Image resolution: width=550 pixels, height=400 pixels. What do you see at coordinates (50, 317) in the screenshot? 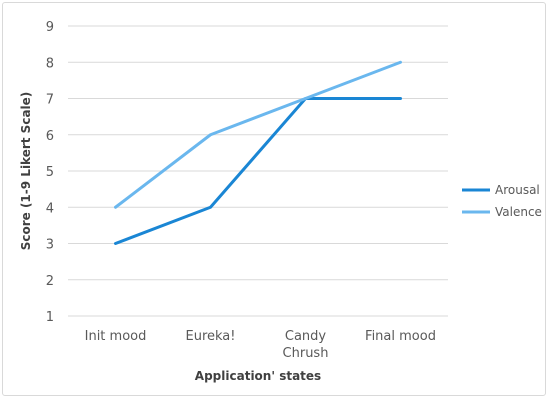
I see `y-tick-label: 1` at bounding box center [50, 317].